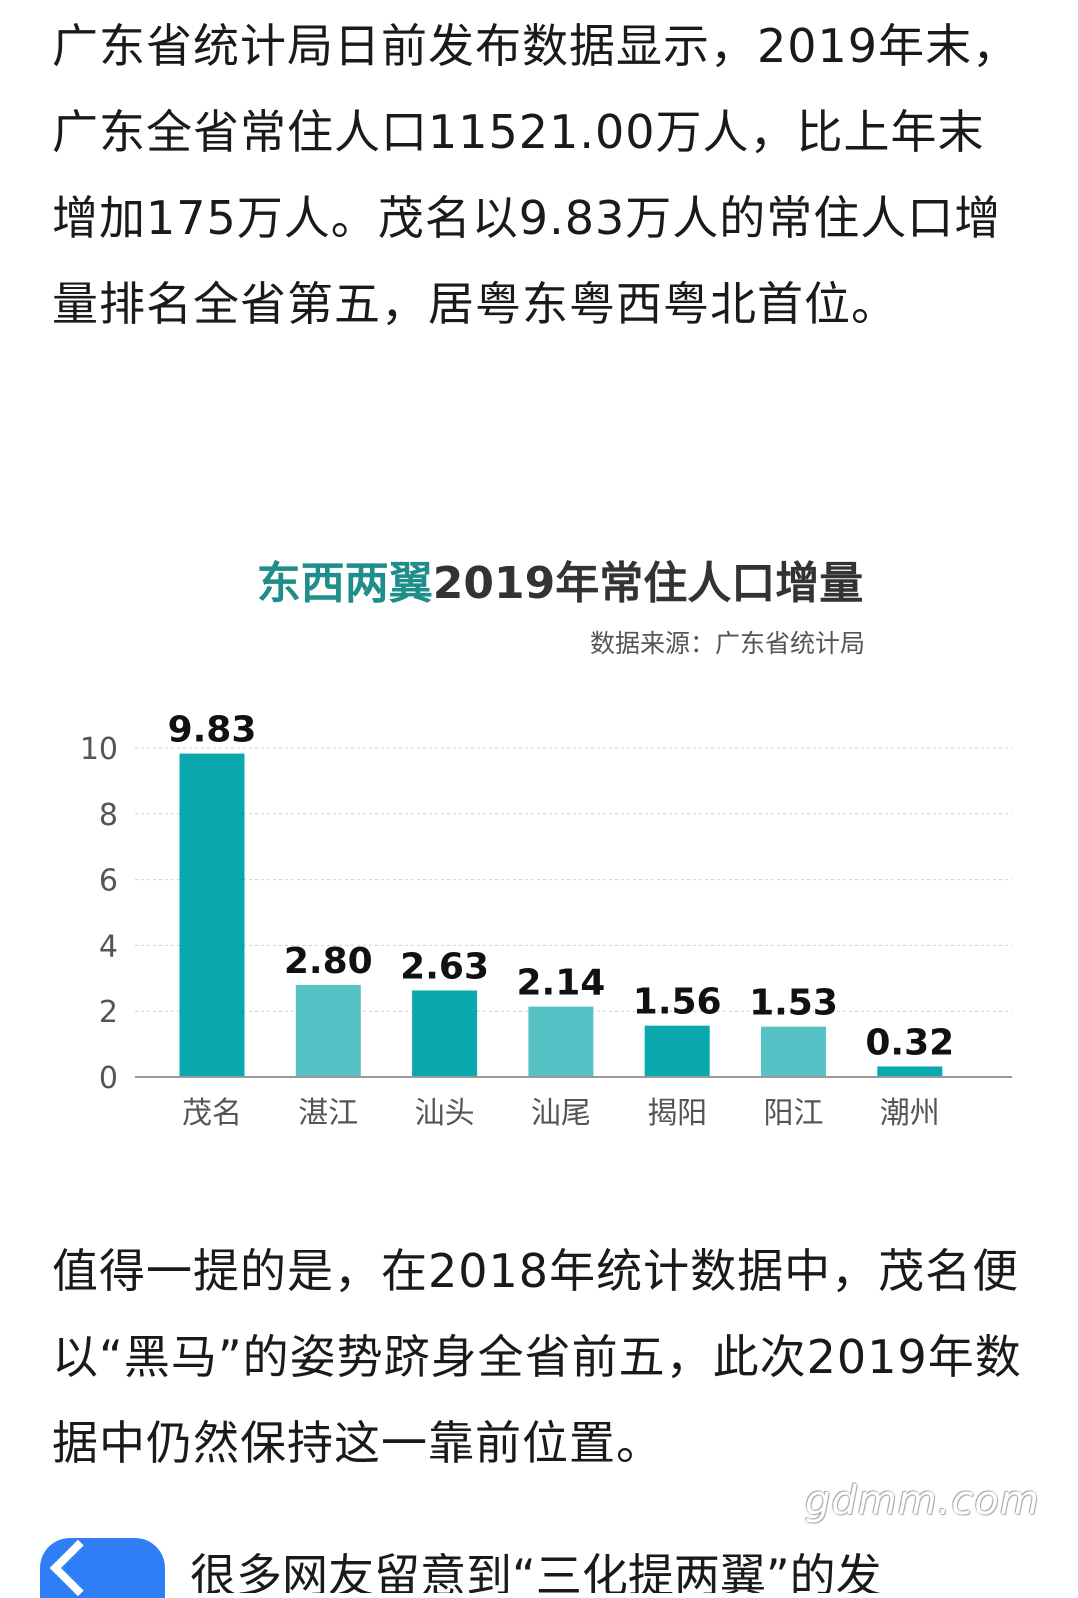  Describe the element at coordinates (108, 946) in the screenshot. I see `y-tick-label: 4` at that location.